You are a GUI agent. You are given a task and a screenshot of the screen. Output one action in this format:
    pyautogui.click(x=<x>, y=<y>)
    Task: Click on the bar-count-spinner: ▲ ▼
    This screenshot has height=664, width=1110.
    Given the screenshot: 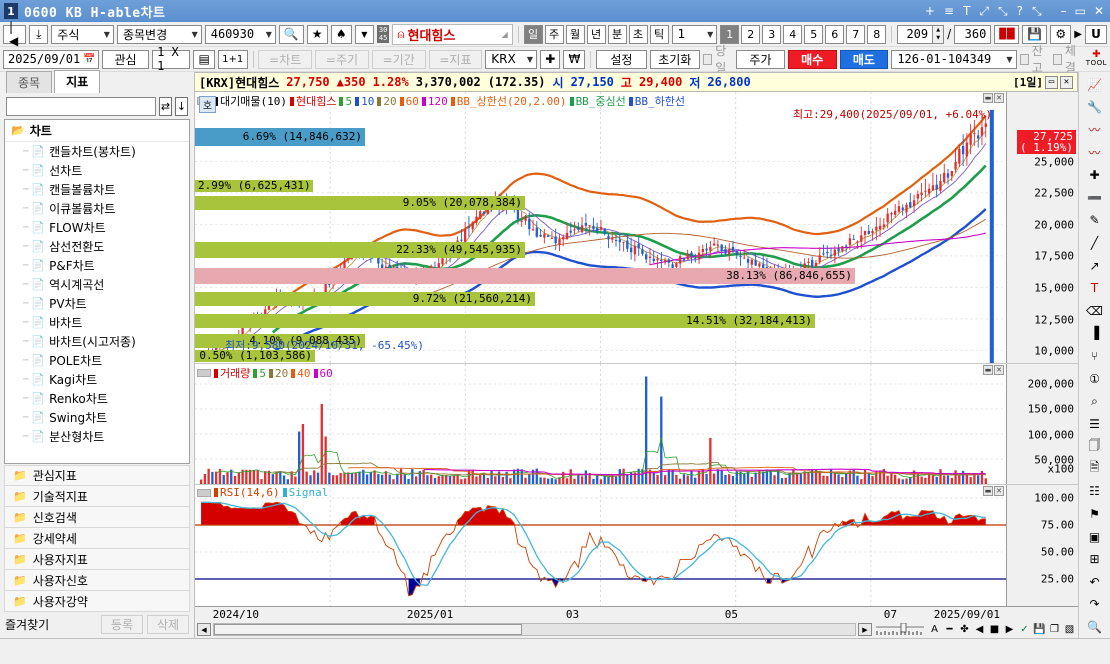 What is the action you would take?
    pyautogui.click(x=939, y=34)
    